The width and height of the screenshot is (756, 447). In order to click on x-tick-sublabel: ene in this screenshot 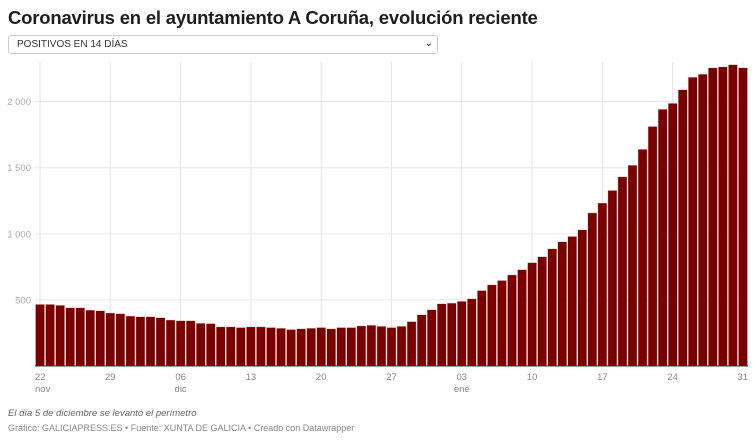, I will do `click(462, 389)`.